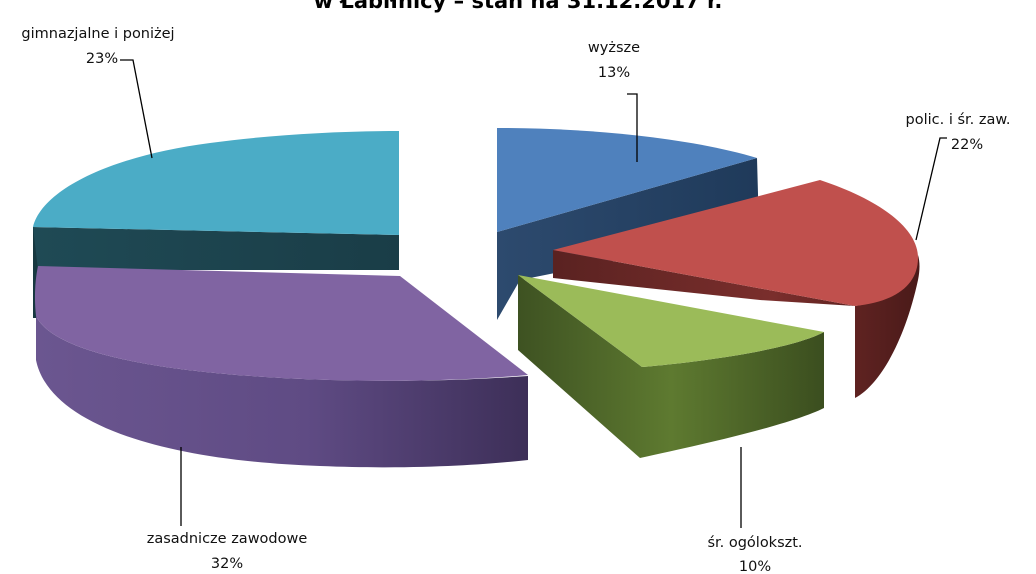  Describe the element at coordinates (227, 539) in the screenshot. I see `label-zasadnicze-name: zasadnicze zawodowe` at that location.